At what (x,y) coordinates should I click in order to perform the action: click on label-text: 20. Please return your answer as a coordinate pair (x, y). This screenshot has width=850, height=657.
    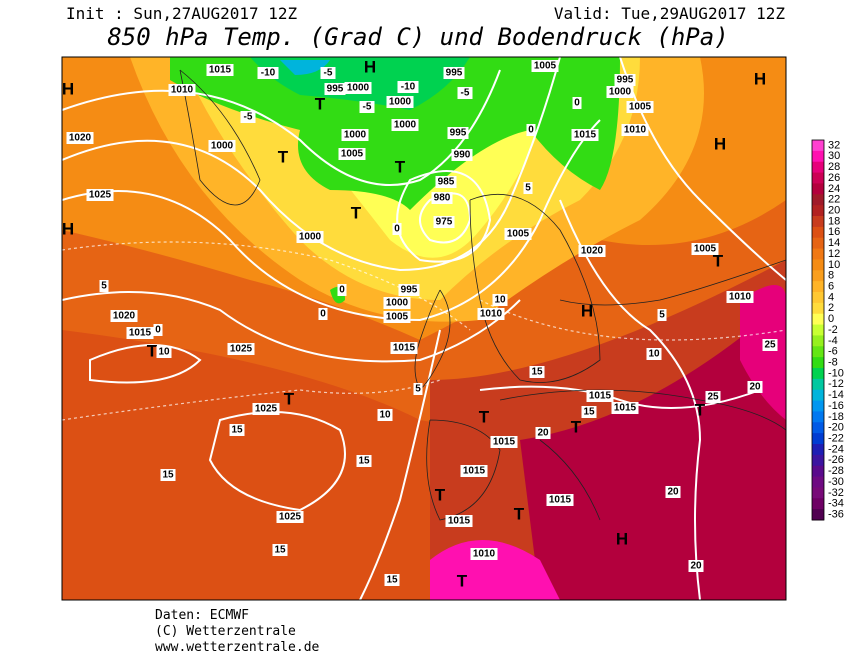
    Looking at the image, I should click on (696, 566).